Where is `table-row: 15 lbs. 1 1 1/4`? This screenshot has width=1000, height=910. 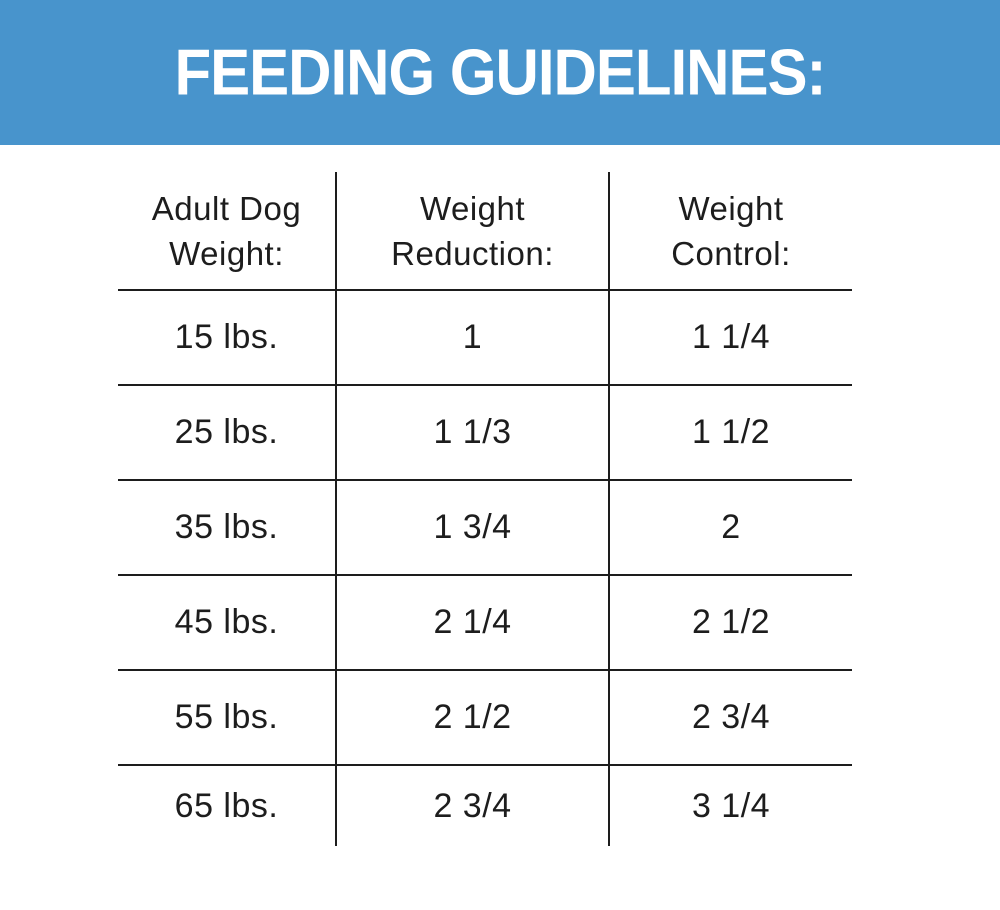
table-row: 15 lbs. 1 1 1/4 is located at coordinates (485, 338).